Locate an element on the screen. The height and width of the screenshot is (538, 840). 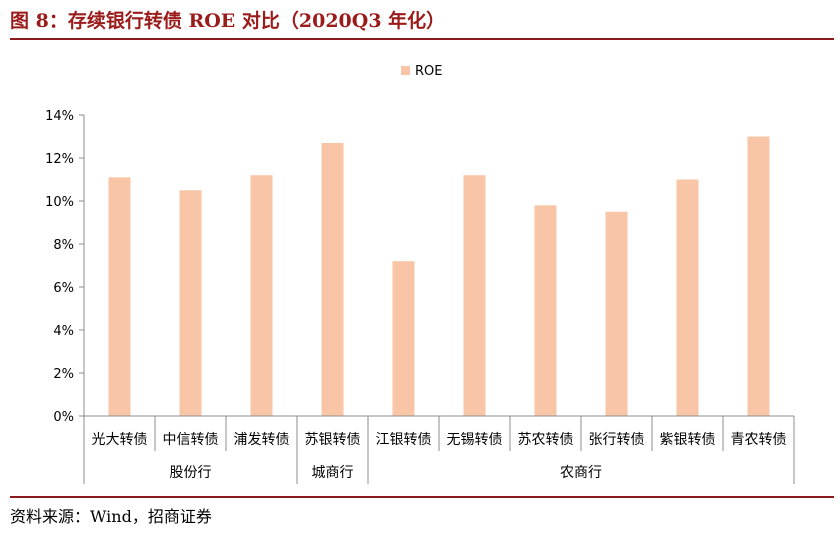
y-tick-label: 4% is located at coordinates (63, 331).